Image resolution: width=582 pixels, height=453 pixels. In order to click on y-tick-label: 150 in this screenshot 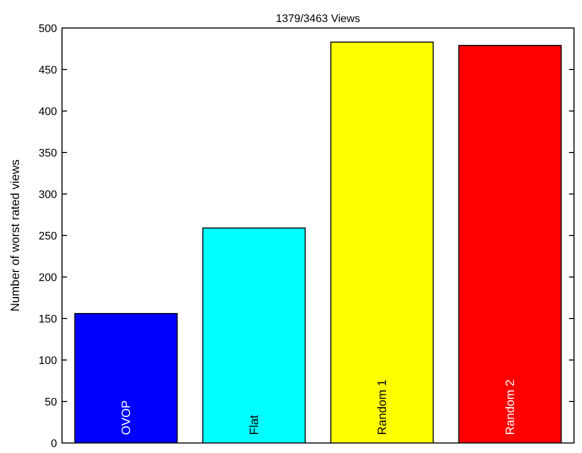, I will do `click(47, 319)`.